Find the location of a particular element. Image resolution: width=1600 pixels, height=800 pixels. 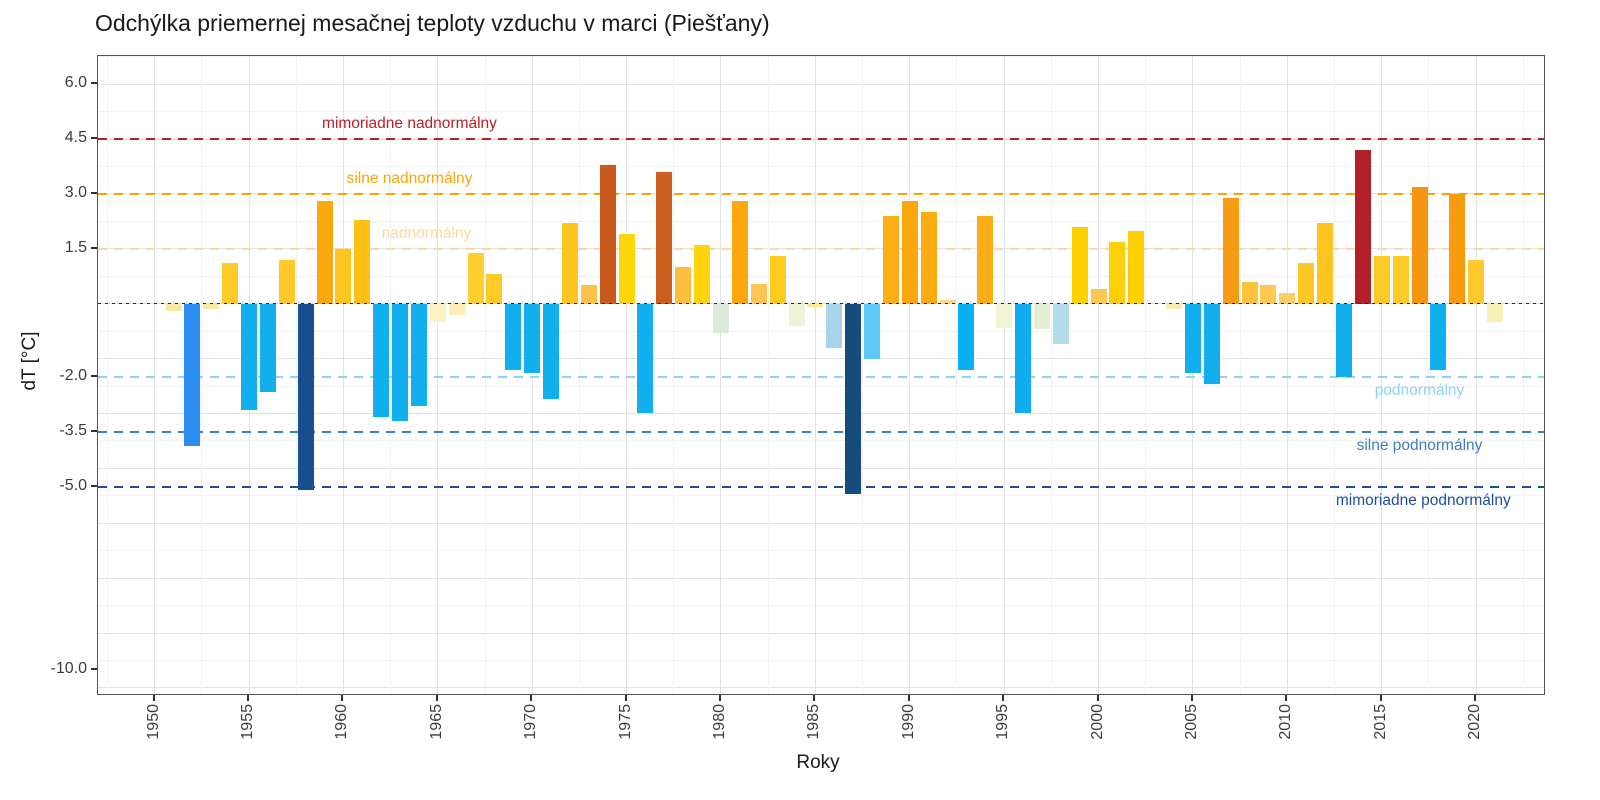

bar-1986 is located at coordinates (834, 325).